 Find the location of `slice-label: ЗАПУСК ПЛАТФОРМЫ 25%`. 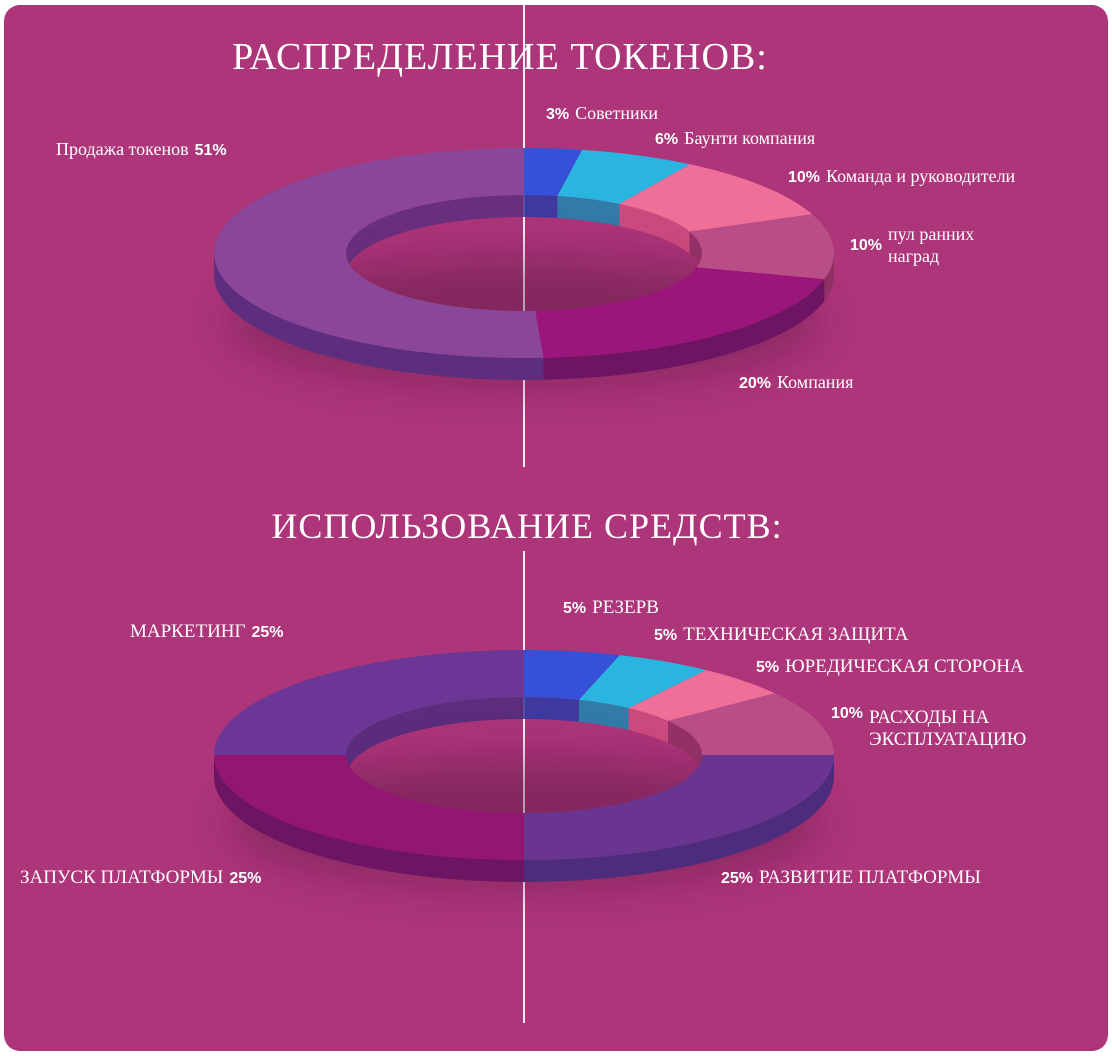

slice-label: ЗАПУСК ПЛАТФОРМЫ 25% is located at coordinates (143, 878).